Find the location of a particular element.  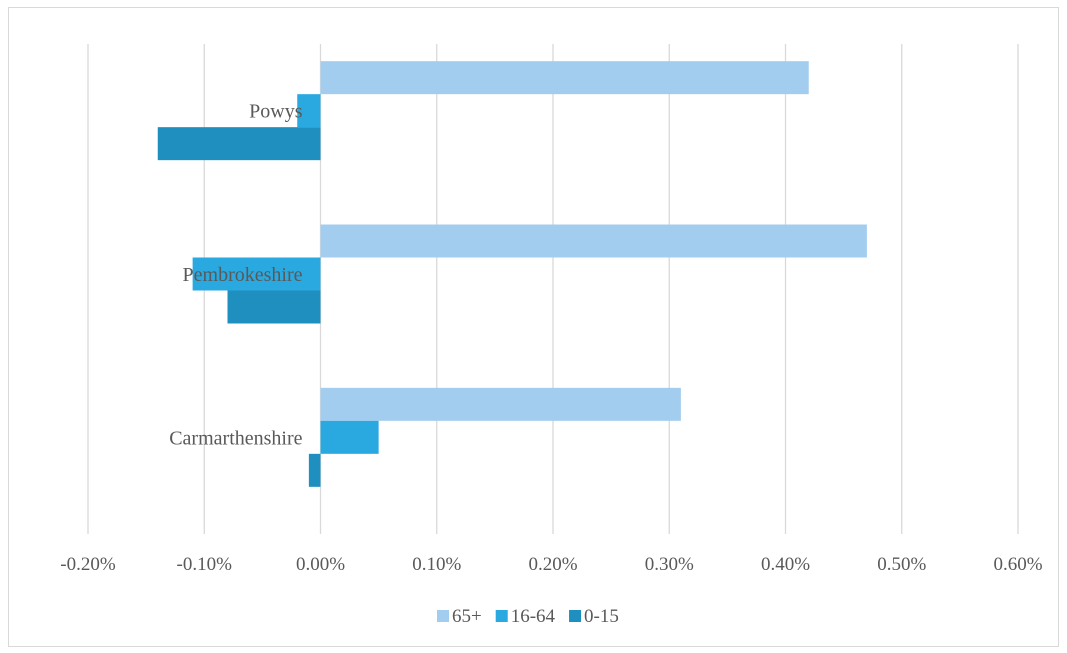

x-tick-label: 0.30% is located at coordinates (669, 564).